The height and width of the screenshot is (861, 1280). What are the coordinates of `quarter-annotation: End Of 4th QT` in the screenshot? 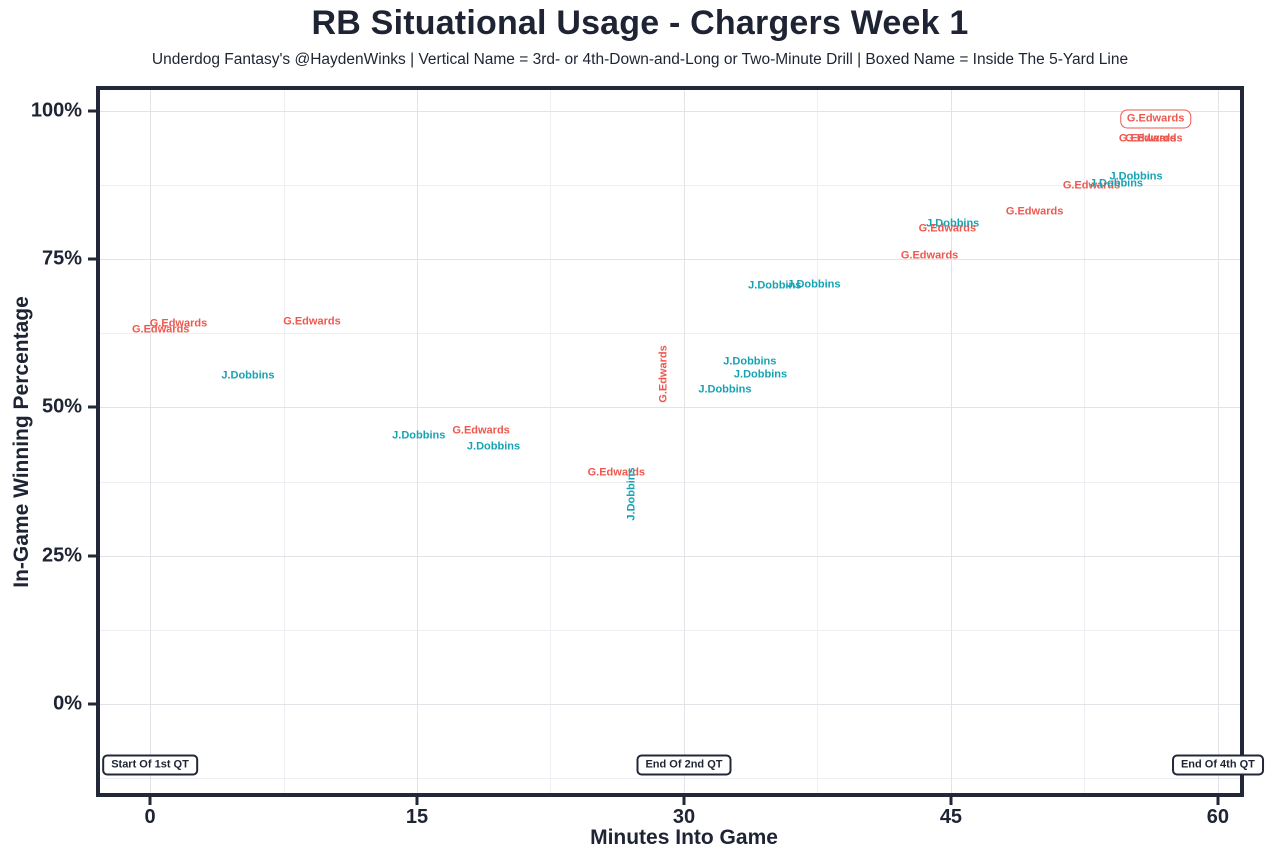 It's located at (1217, 765).